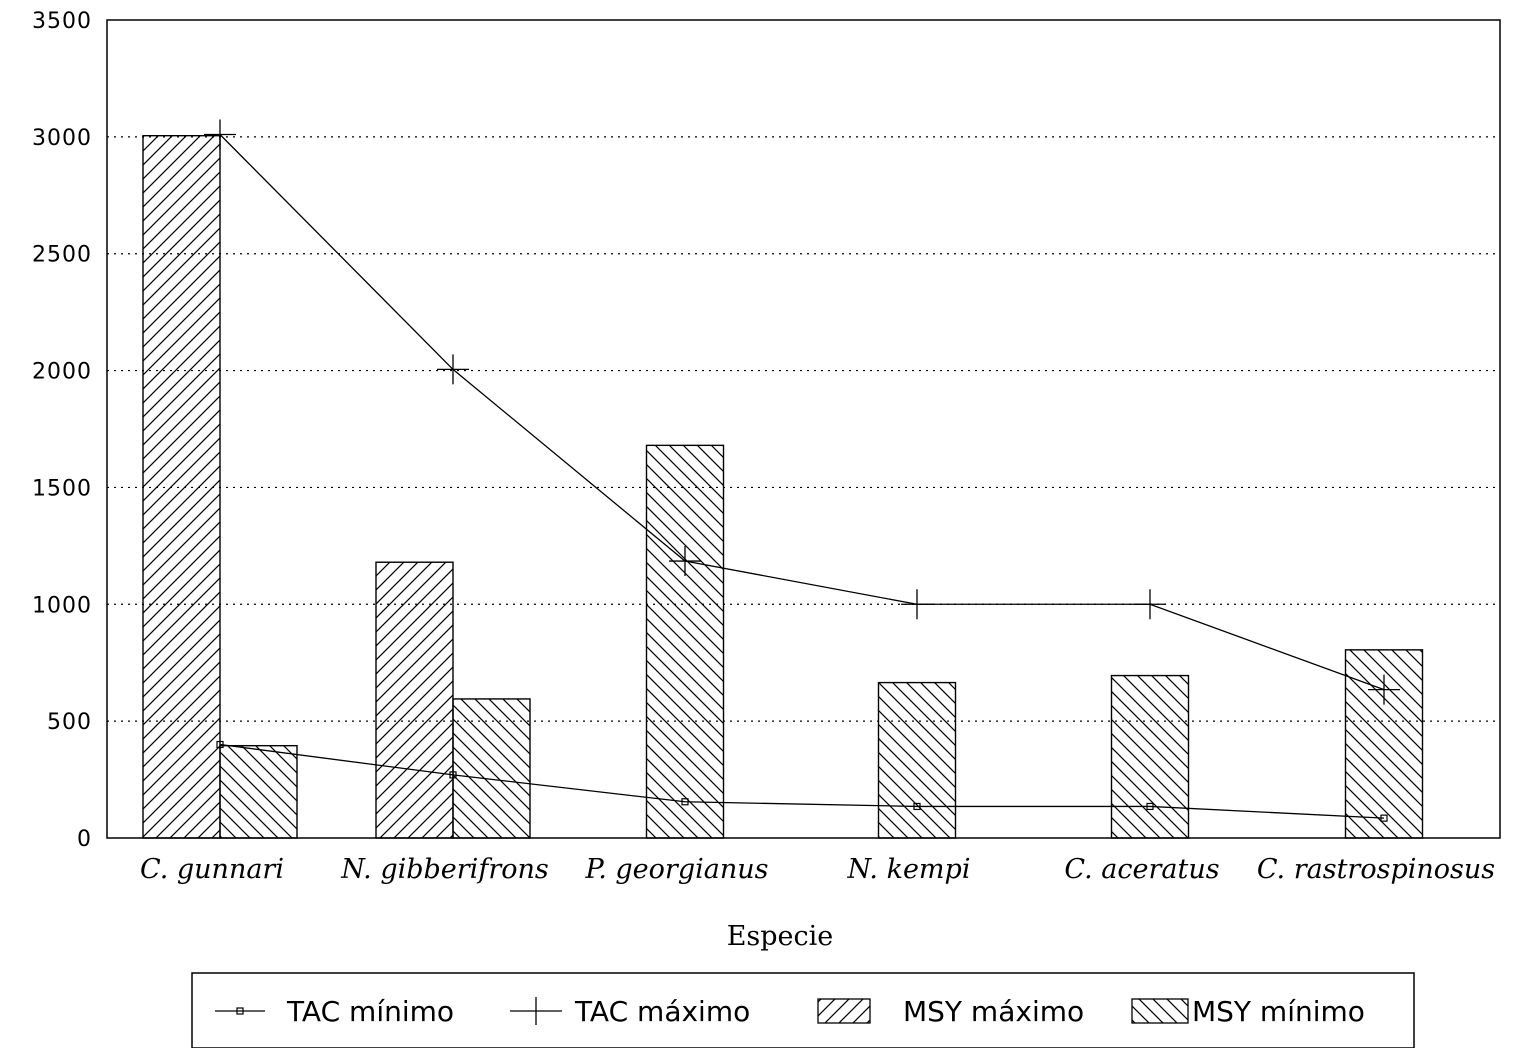 This screenshot has height=1048, width=1536. Describe the element at coordinates (181, 486) in the screenshot. I see `bar-msy-maximo-c-gunnari` at that location.